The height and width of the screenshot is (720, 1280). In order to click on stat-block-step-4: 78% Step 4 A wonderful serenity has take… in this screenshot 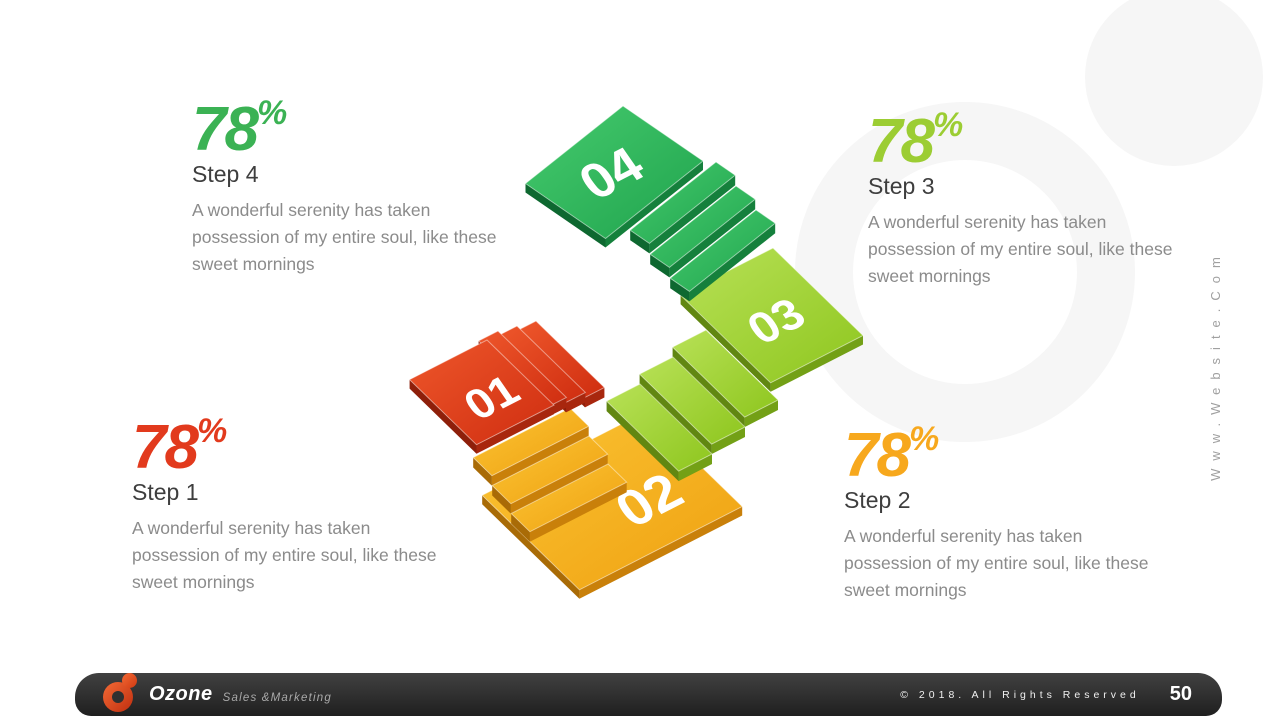, I will do `click(362, 187)`.